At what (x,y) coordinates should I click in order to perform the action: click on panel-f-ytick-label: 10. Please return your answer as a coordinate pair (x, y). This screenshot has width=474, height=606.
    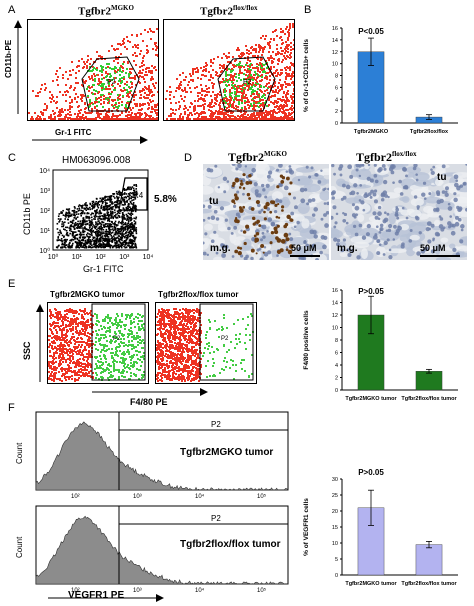
    Looking at the image, I should click on (335, 544).